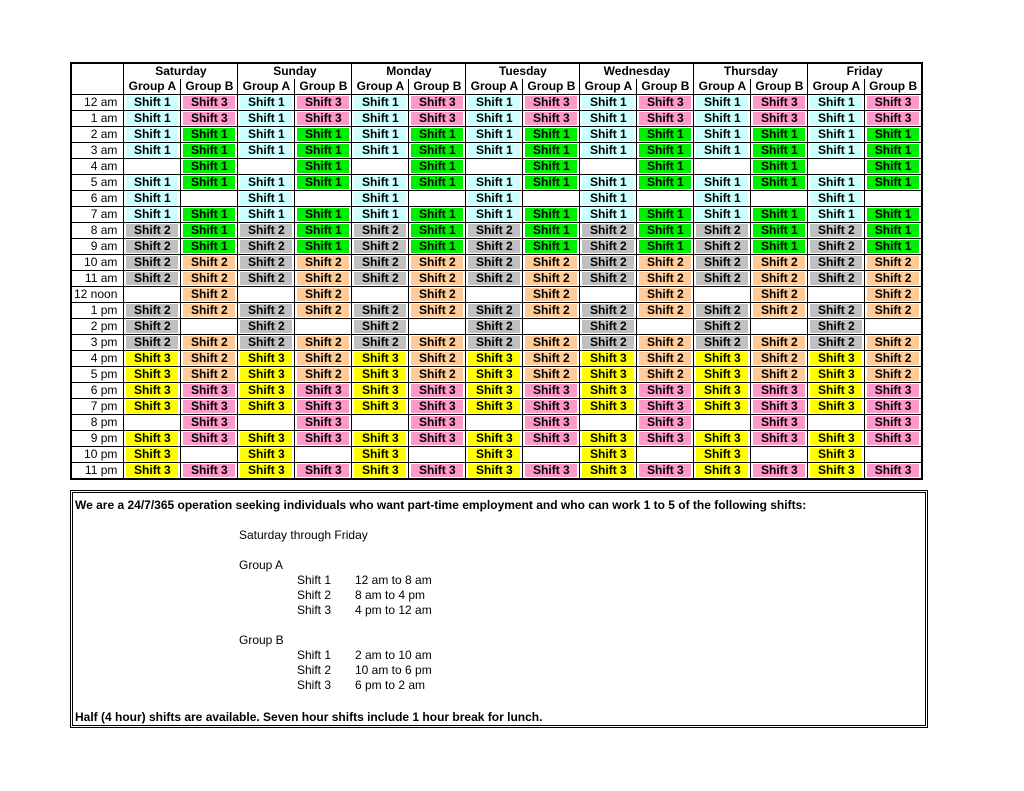 Image resolution: width=1024 pixels, height=791 pixels. What do you see at coordinates (152, 87) in the screenshot?
I see `group-header: Group A` at bounding box center [152, 87].